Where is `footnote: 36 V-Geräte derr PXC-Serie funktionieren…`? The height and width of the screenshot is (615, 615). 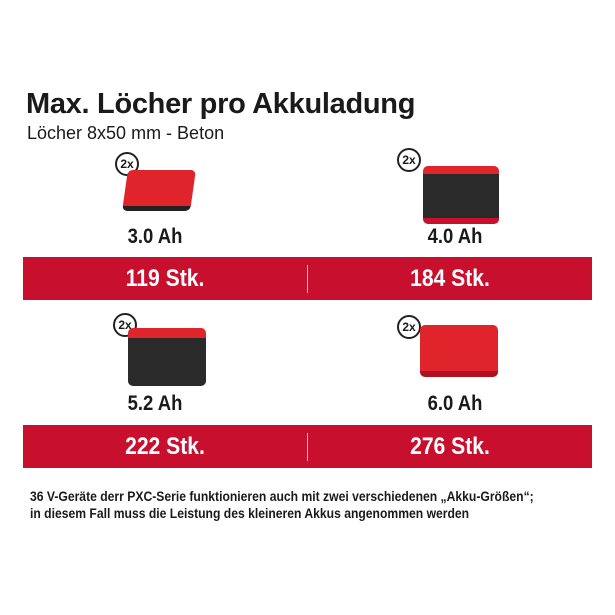
footnote: 36 V-Geräte derr PXC-Serie funktionieren… is located at coordinates (318, 505).